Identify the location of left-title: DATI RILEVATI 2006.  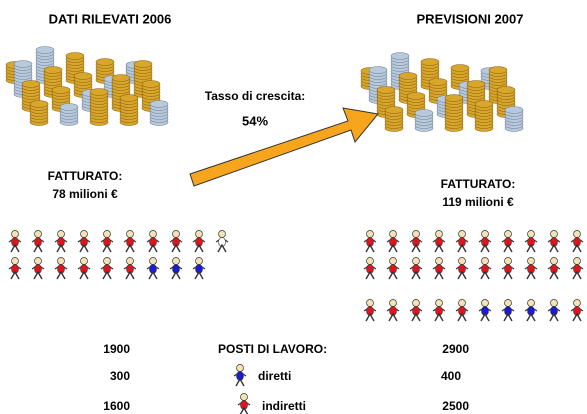
(110, 18).